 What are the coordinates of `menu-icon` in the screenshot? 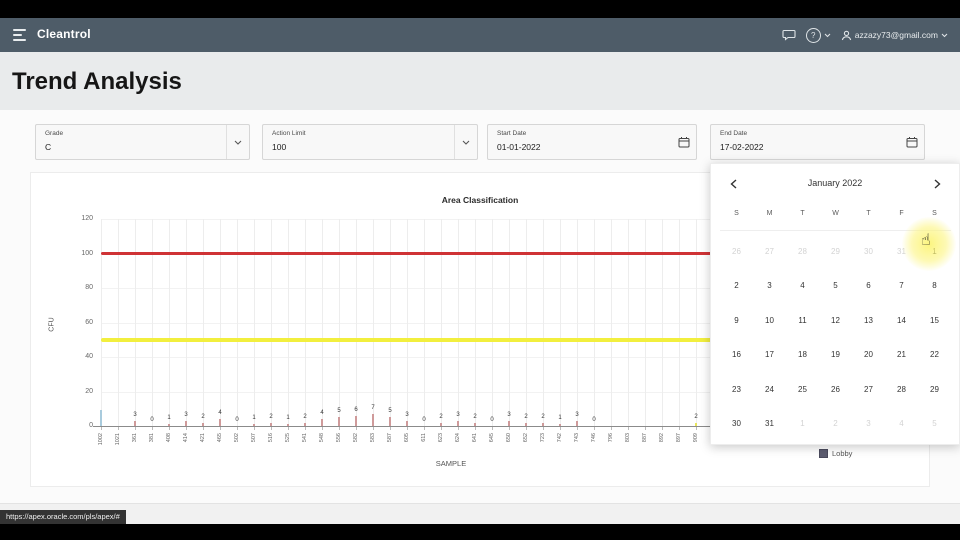 It's located at (20, 35).